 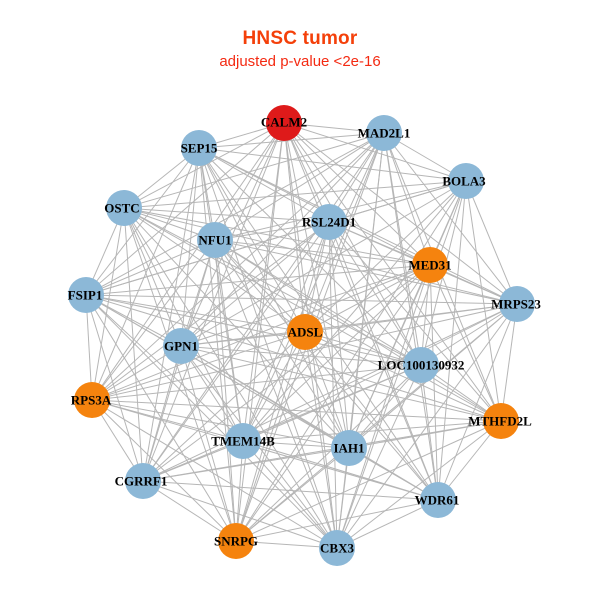 I want to click on graph-node: WDR61, so click(x=437, y=500).